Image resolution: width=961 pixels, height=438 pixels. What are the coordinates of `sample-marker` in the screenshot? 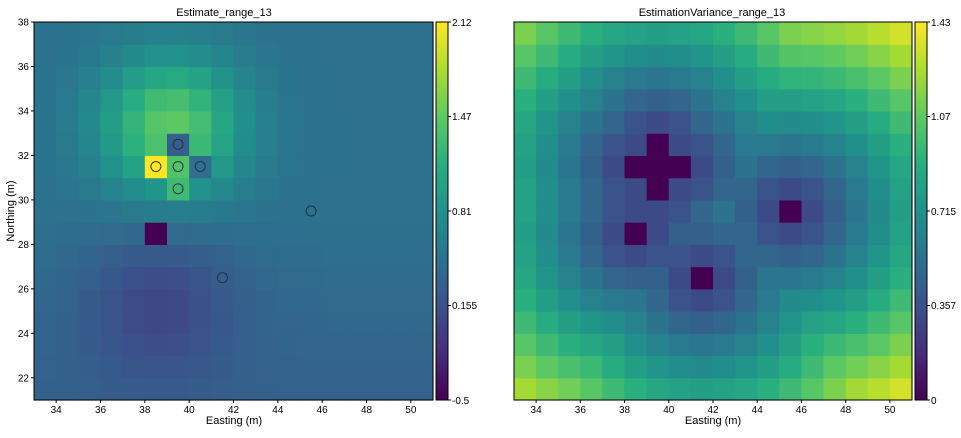 It's located at (200, 166).